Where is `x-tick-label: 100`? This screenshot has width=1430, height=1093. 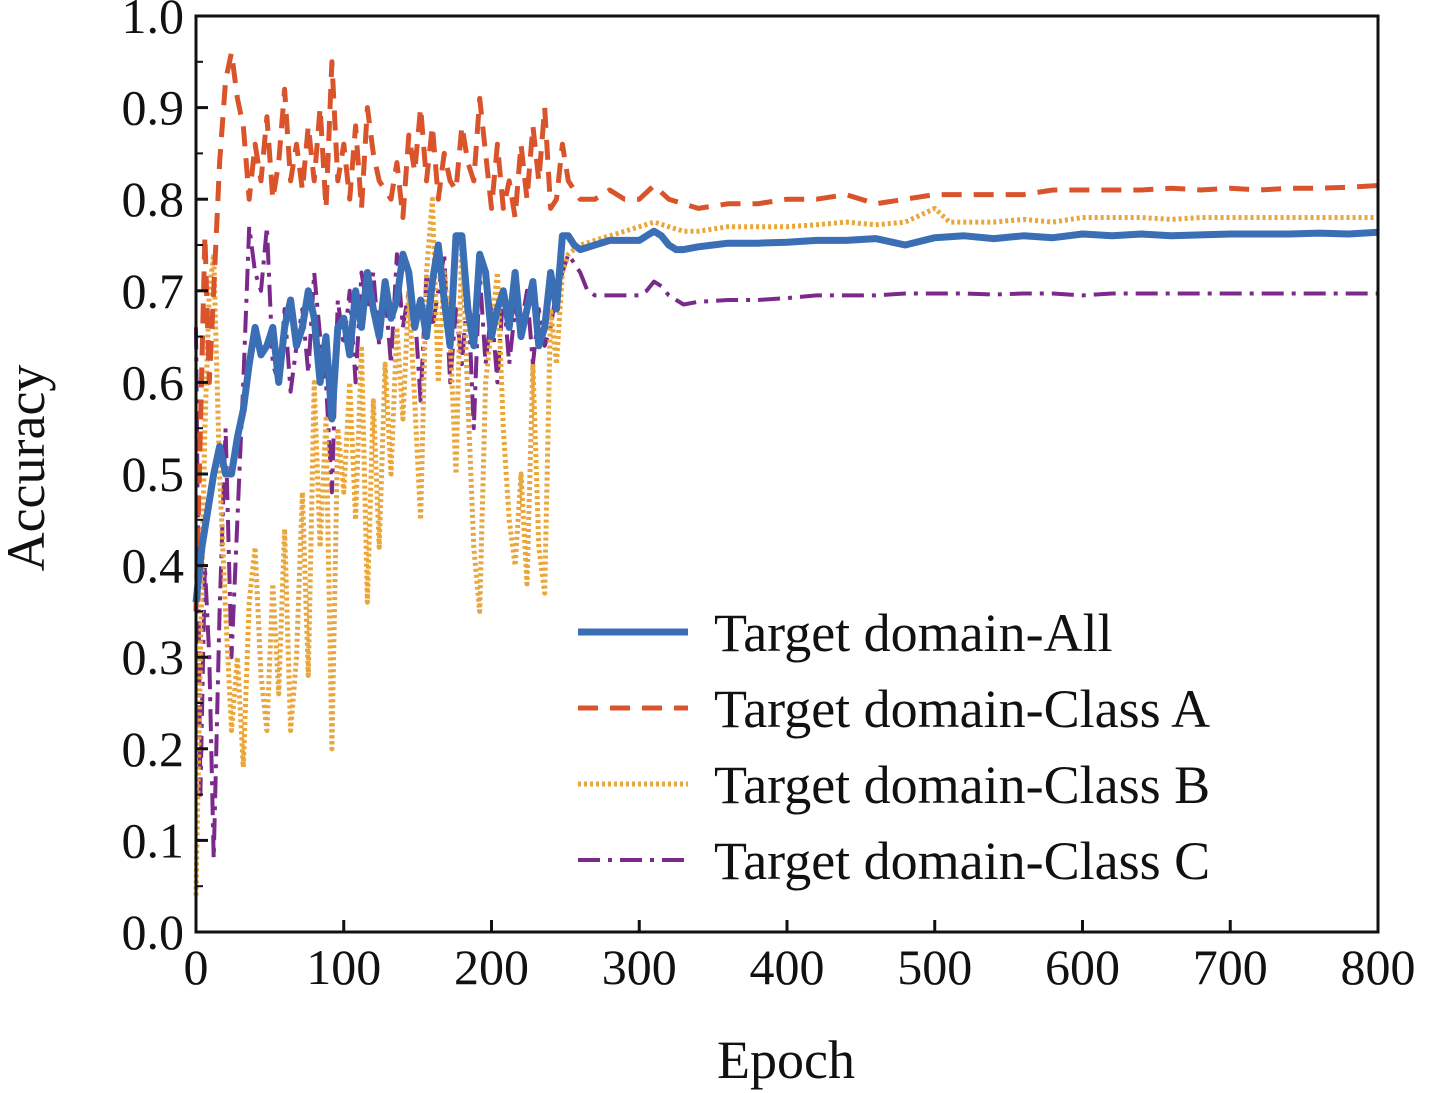 x-tick-label: 100 is located at coordinates (343, 967).